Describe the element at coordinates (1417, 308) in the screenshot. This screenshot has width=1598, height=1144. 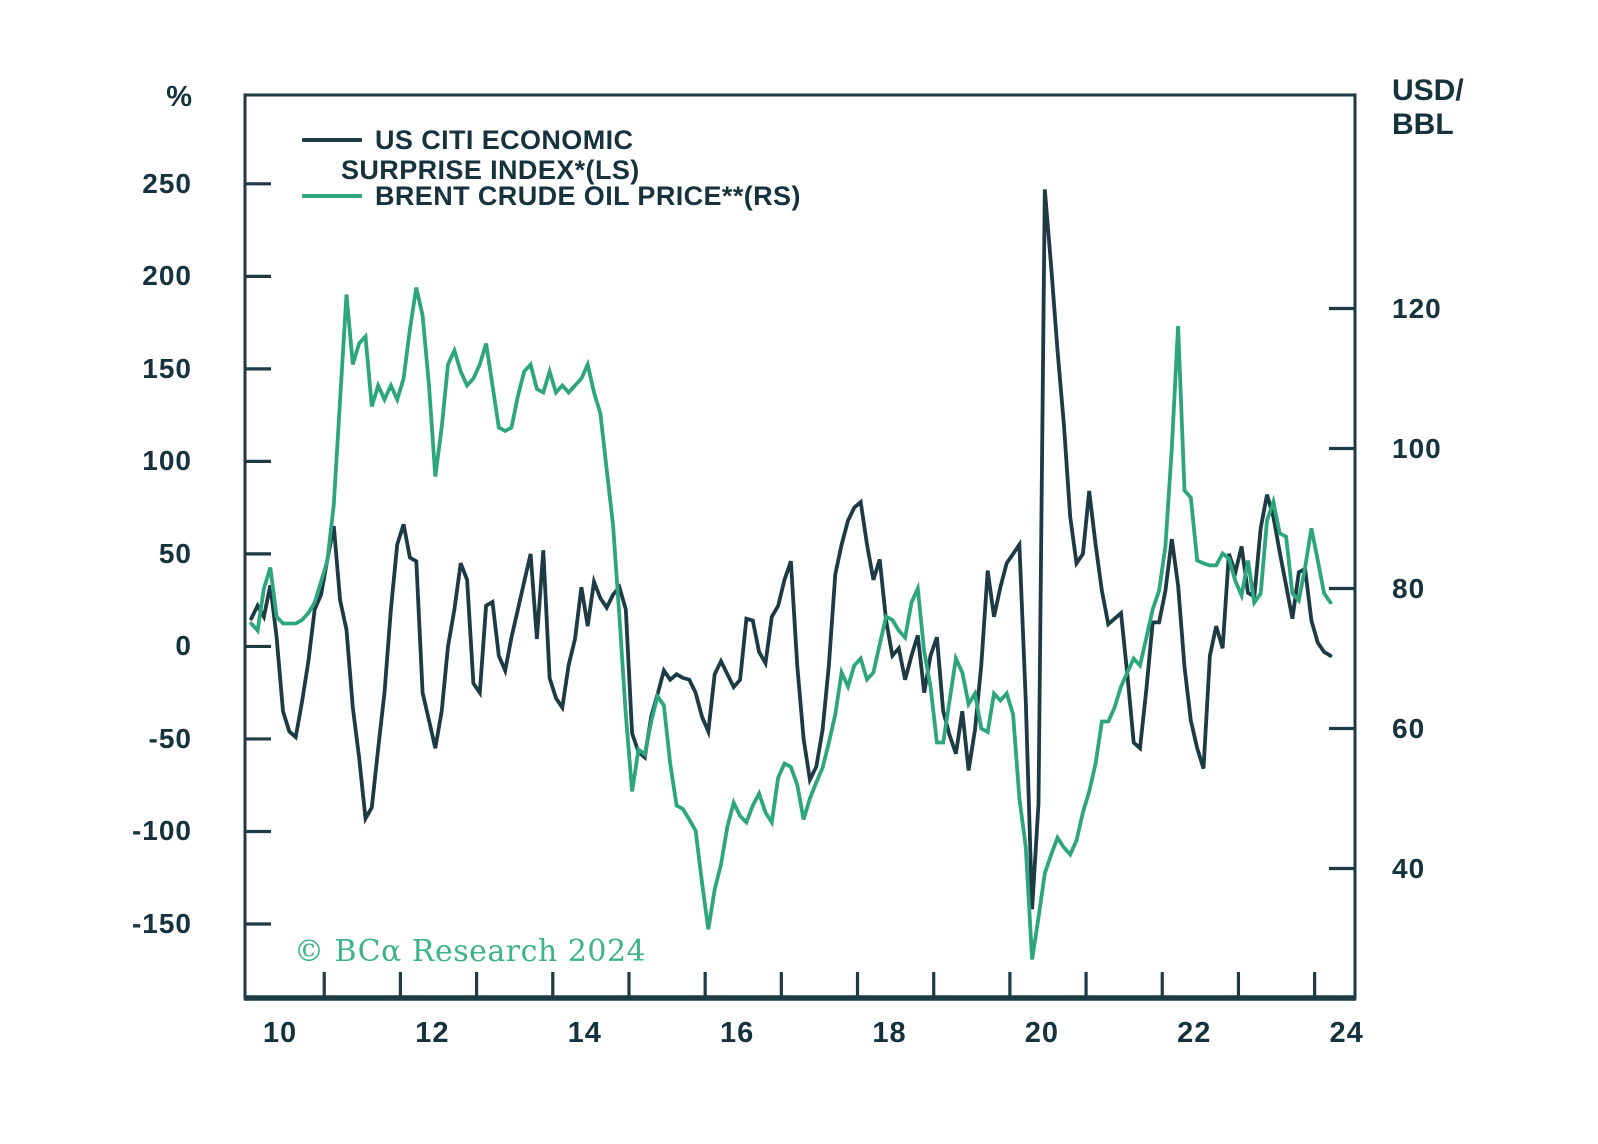
I see `right-tick-label: 120` at that location.